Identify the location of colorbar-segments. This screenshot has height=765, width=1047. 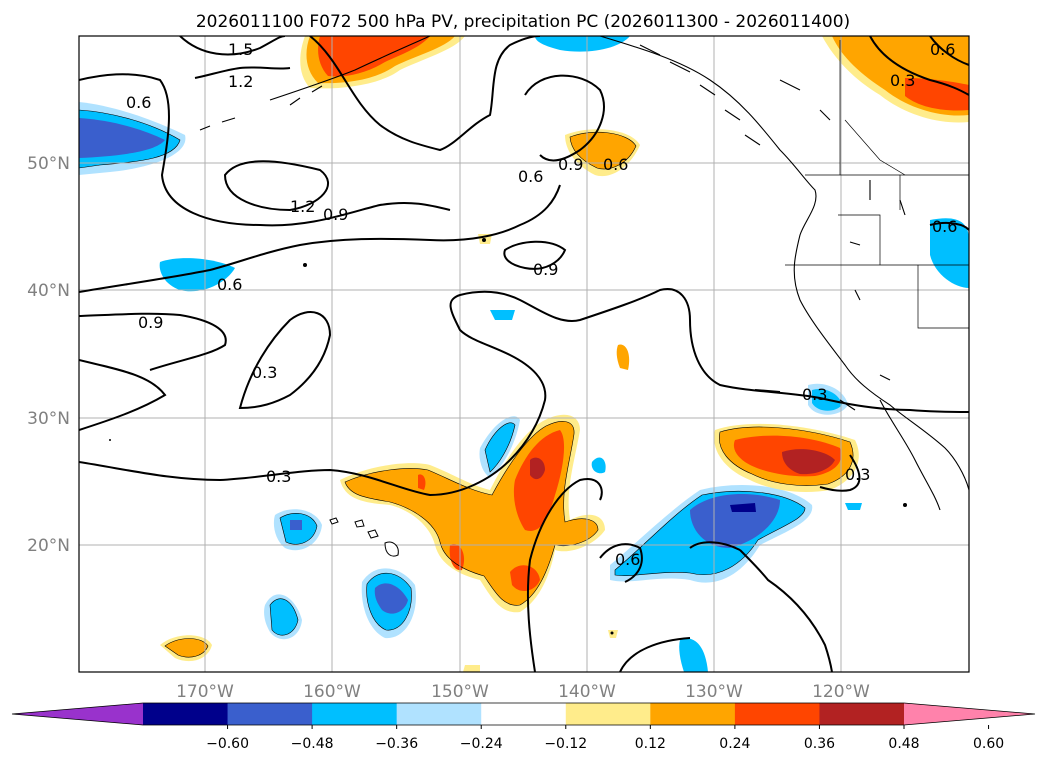
(524, 714).